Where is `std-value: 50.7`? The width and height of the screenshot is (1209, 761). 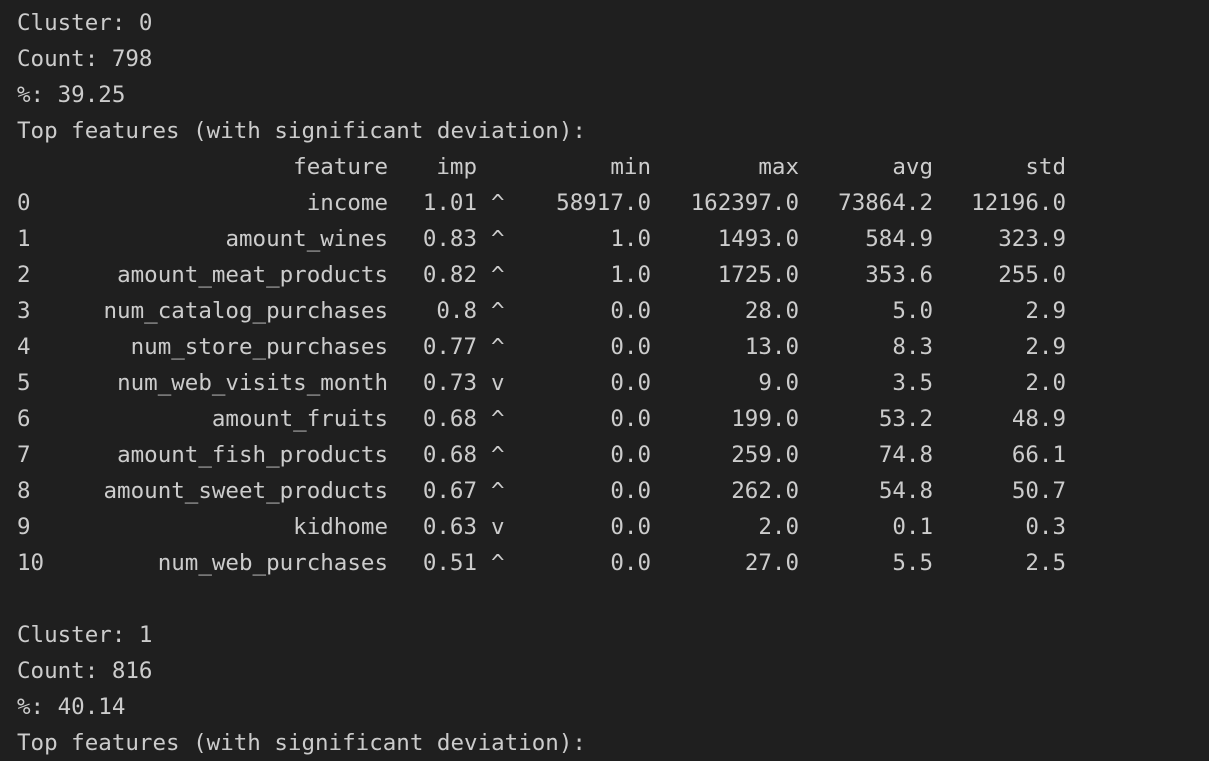 std-value: 50.7 is located at coordinates (1038, 491).